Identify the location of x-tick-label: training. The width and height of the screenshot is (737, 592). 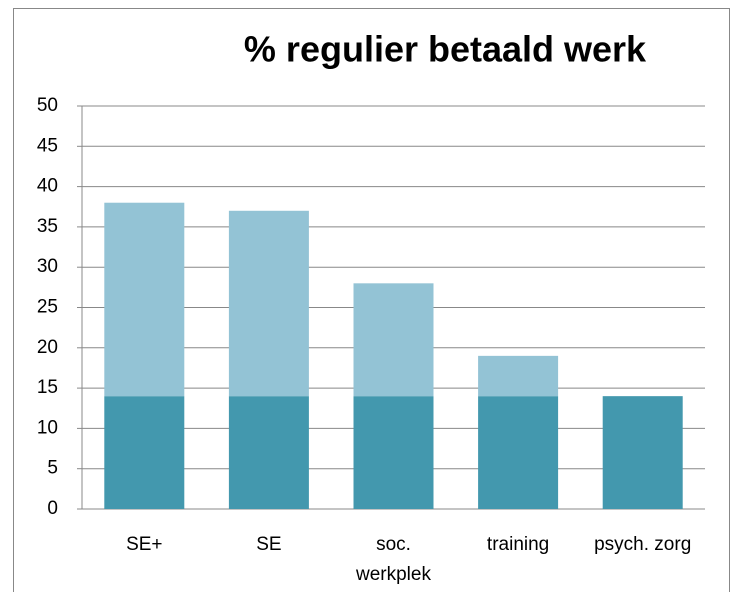
(518, 544).